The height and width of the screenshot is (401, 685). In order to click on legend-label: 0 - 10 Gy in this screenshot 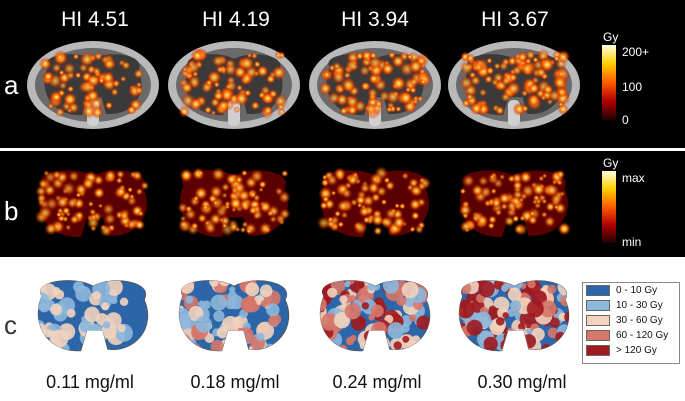, I will do `click(637, 290)`.